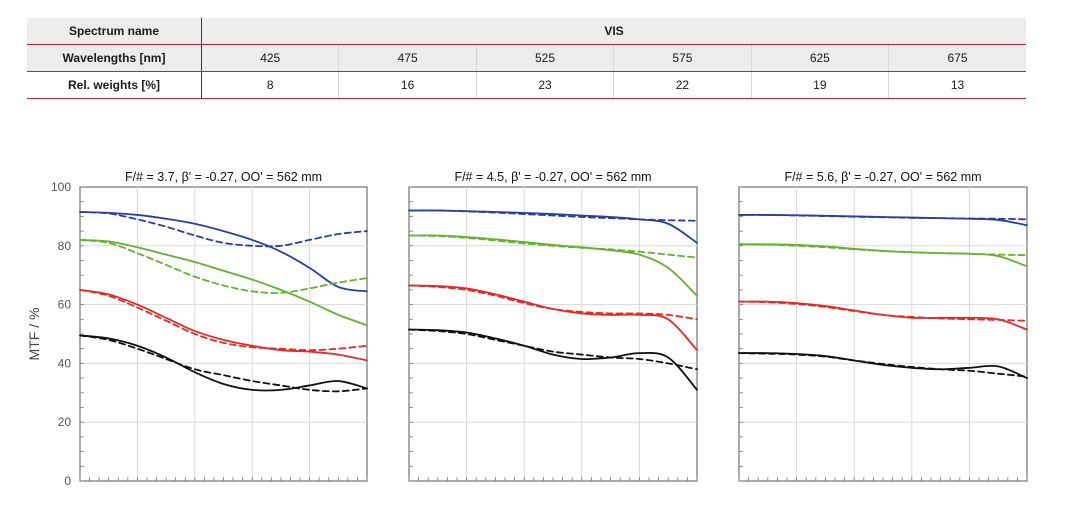 The width and height of the screenshot is (1087, 513). What do you see at coordinates (820, 85) in the screenshot?
I see `weight-cell: 19` at bounding box center [820, 85].